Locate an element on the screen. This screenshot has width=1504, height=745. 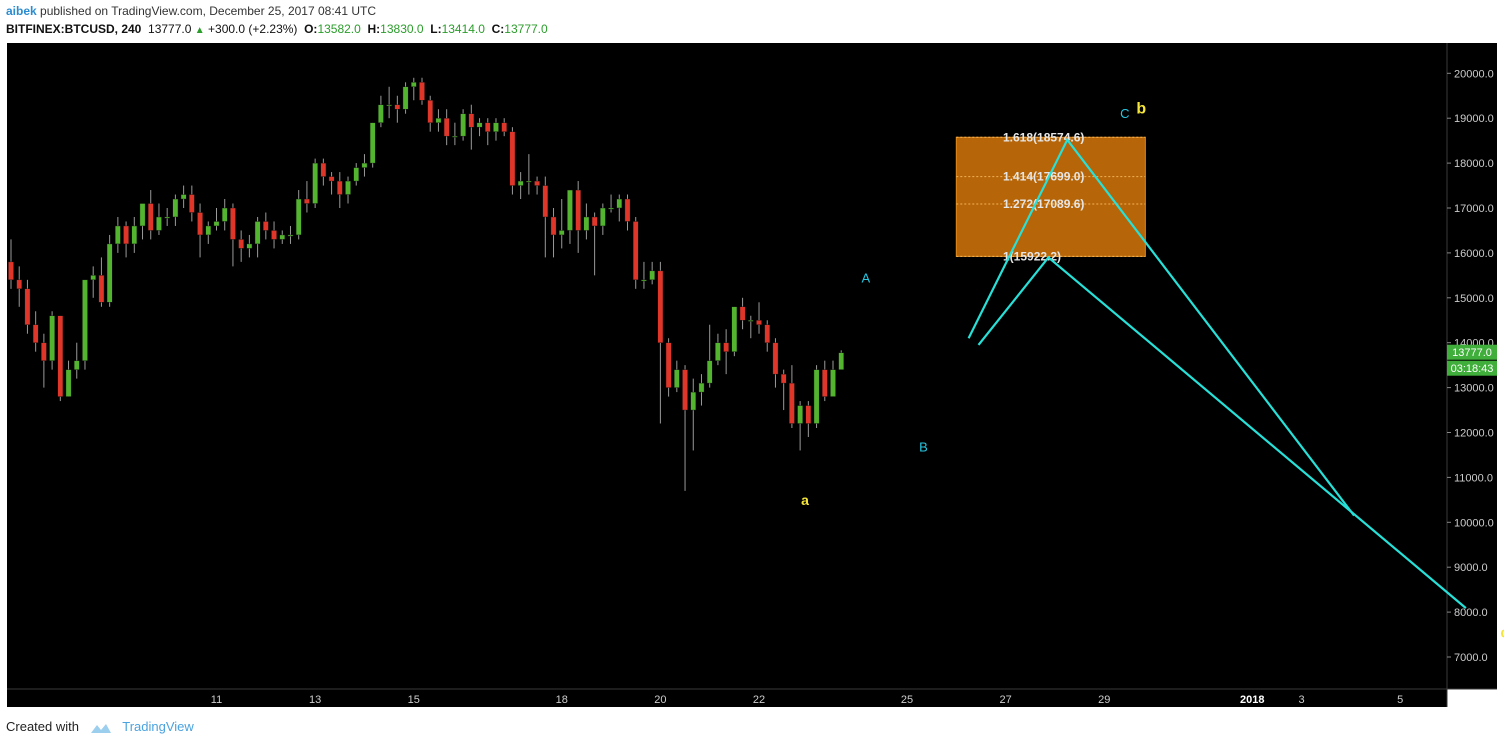
fib-target-box is located at coordinates (1050, 196).